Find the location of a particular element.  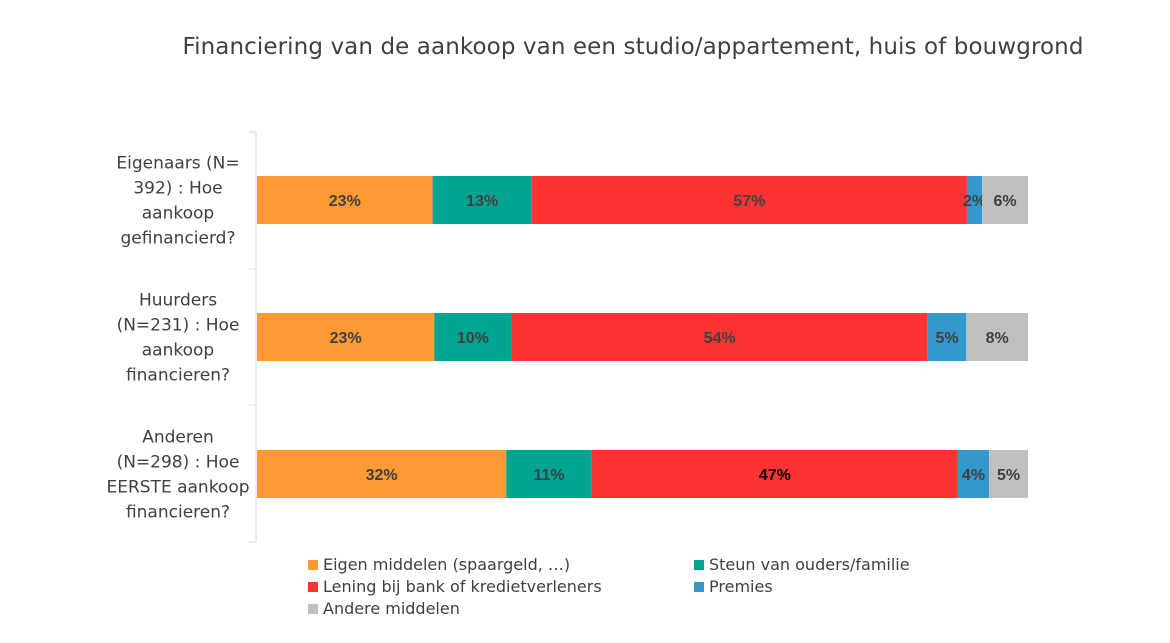

category-label-line: gefinancierd? is located at coordinates (178, 239).